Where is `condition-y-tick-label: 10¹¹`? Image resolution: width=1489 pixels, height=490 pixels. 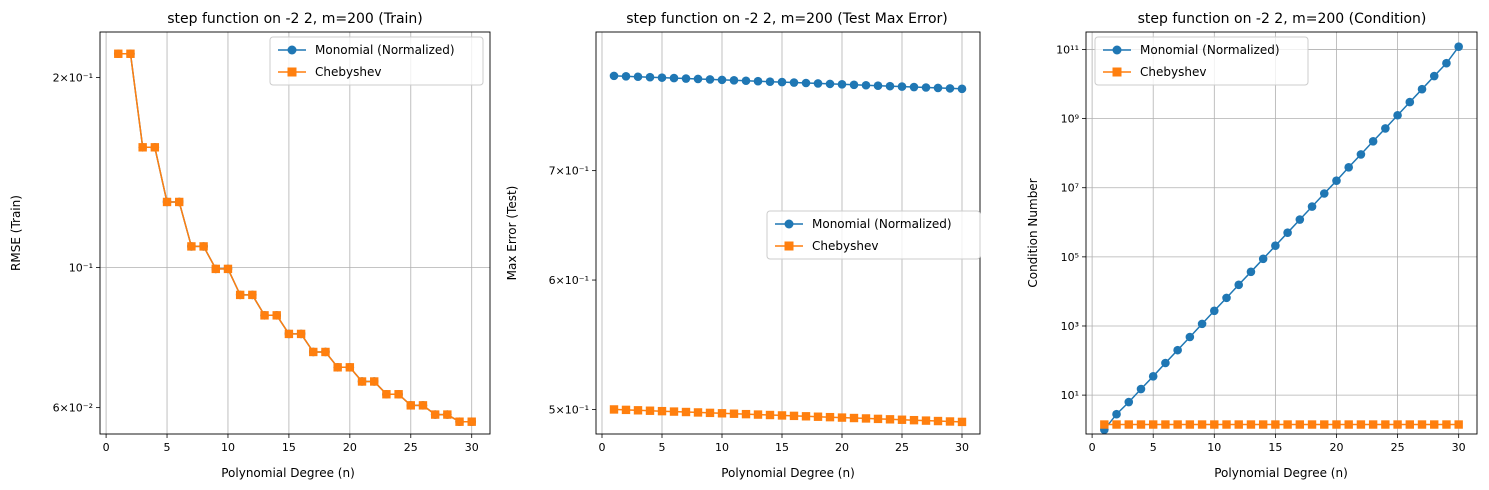 condition-y-tick-label: 10¹¹ is located at coordinates (1067, 49).